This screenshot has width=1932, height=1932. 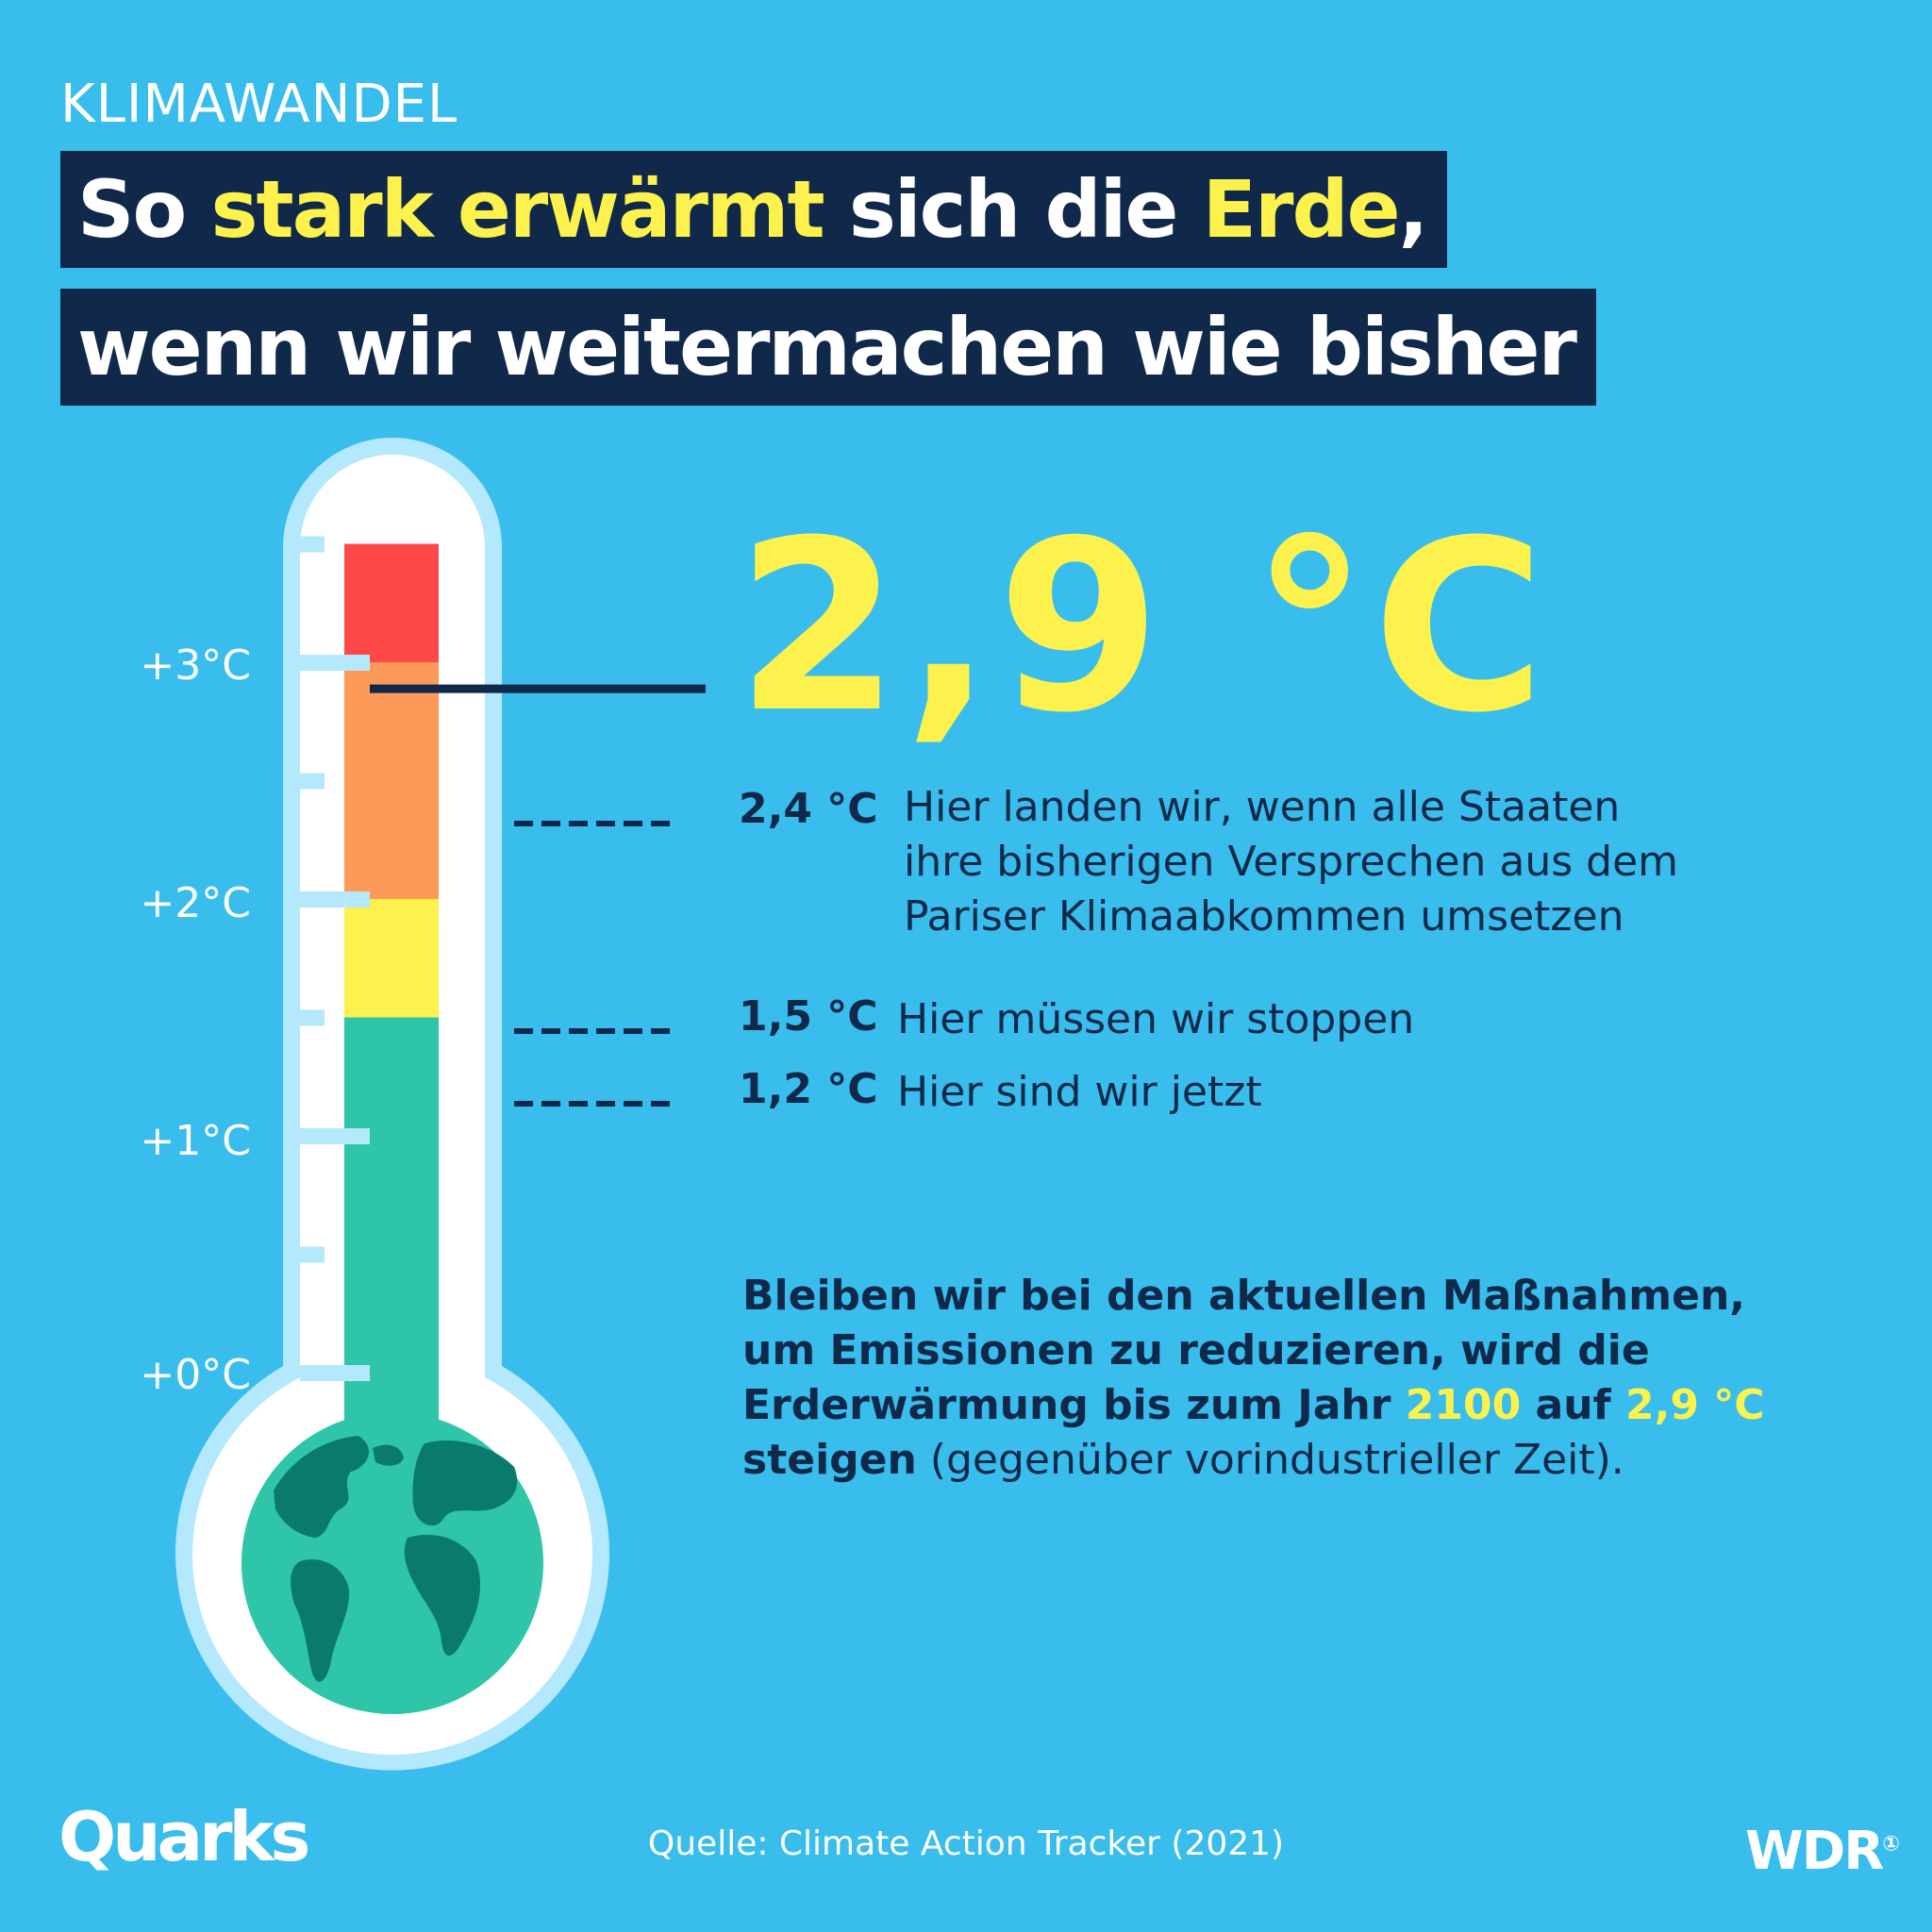 What do you see at coordinates (754, 209) in the screenshot?
I see `headline-line-1: So stark erwärmt sich die Erde,` at bounding box center [754, 209].